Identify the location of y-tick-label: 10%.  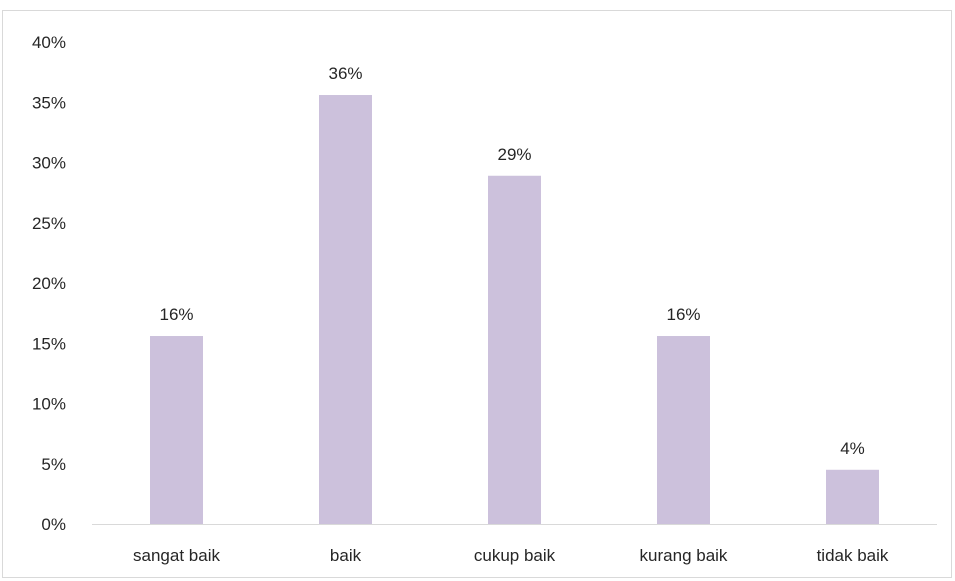
(49, 404).